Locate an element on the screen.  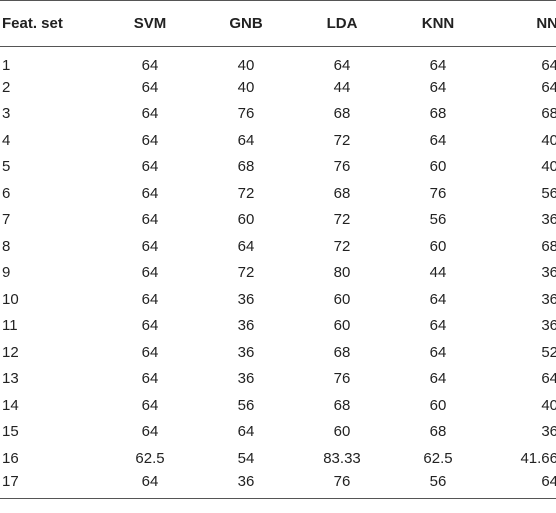
knn-cell: 44 is located at coordinates (438, 273).